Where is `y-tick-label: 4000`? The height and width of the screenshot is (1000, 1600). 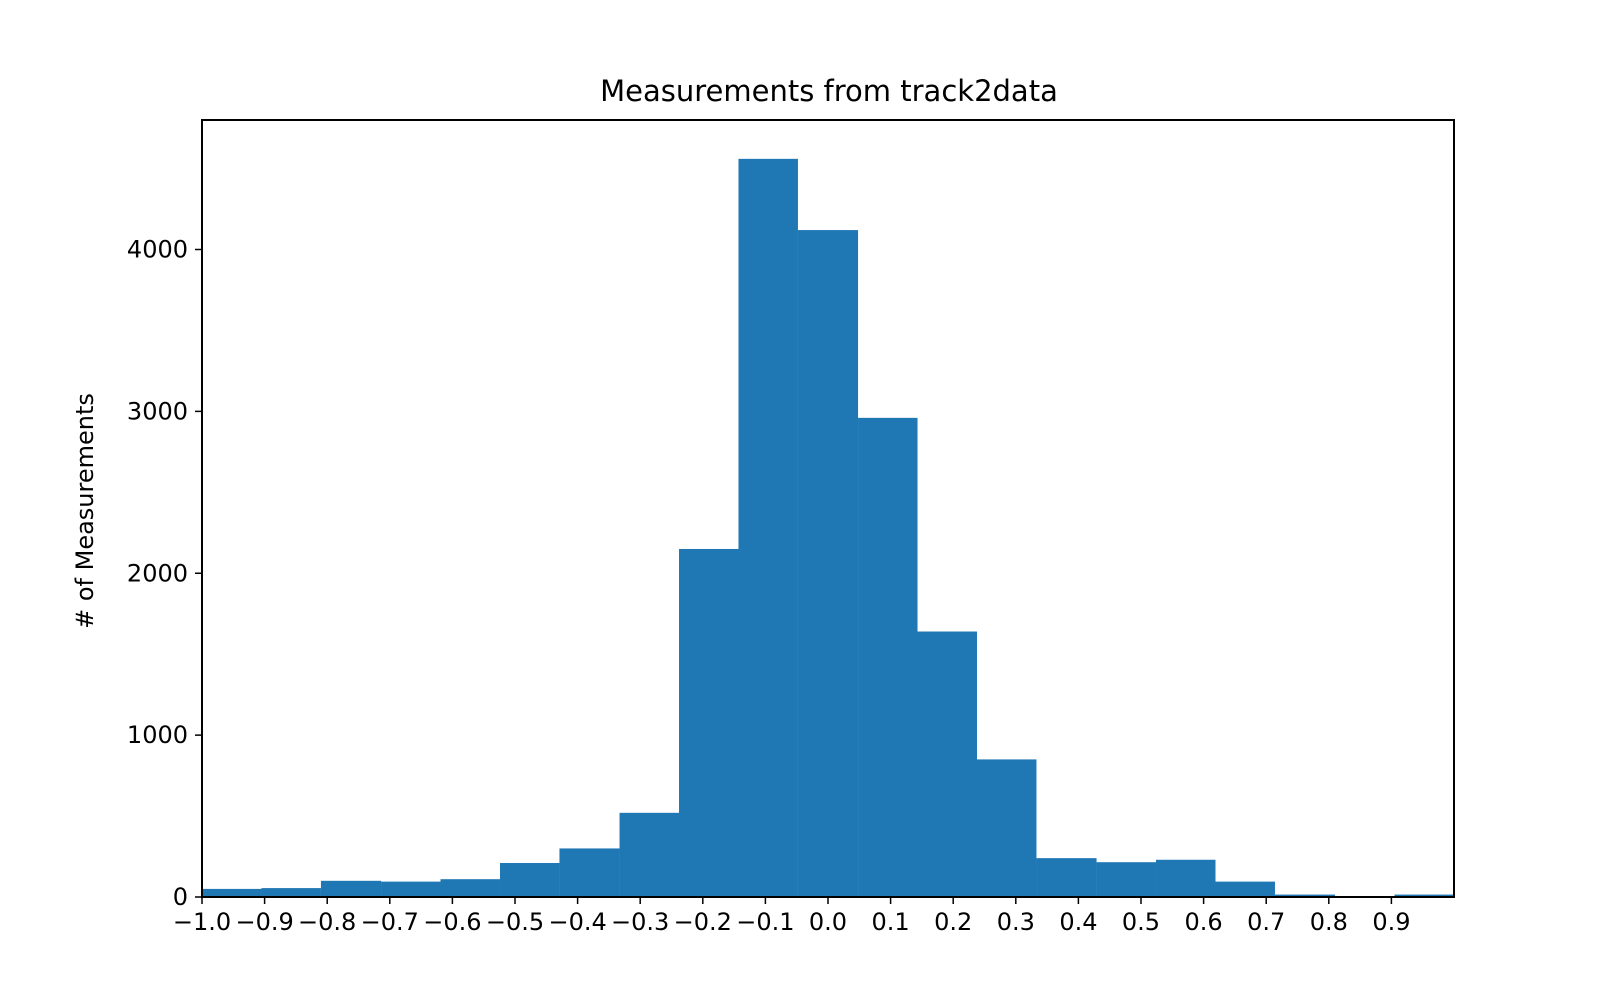
y-tick-label: 4000 is located at coordinates (157, 250).